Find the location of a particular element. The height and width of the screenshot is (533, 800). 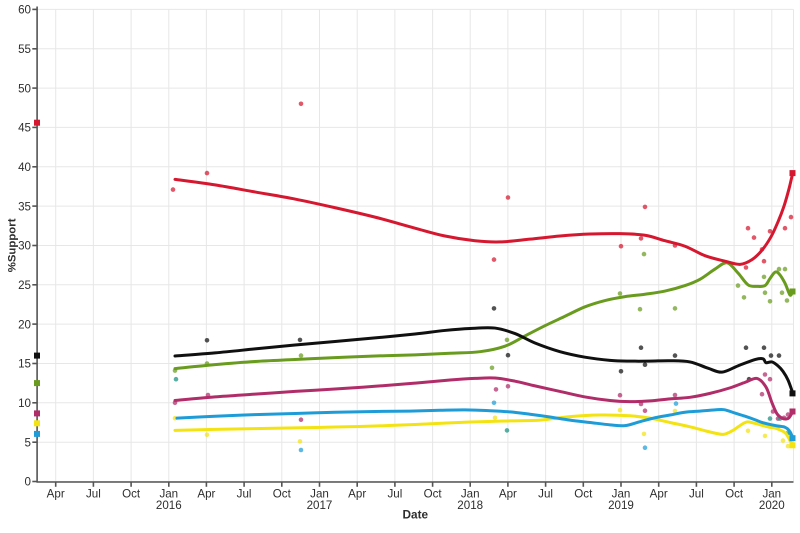

svg-text: 50 is located at coordinates (24, 88).